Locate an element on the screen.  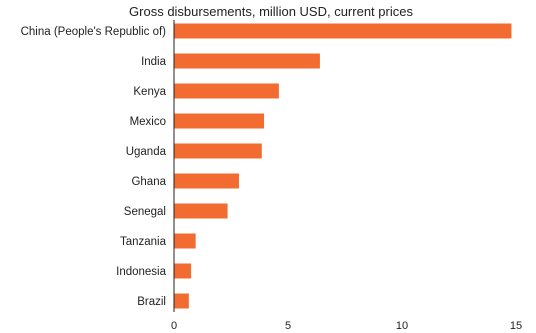
category-label-tanzania: Tanzania is located at coordinates (143, 242).